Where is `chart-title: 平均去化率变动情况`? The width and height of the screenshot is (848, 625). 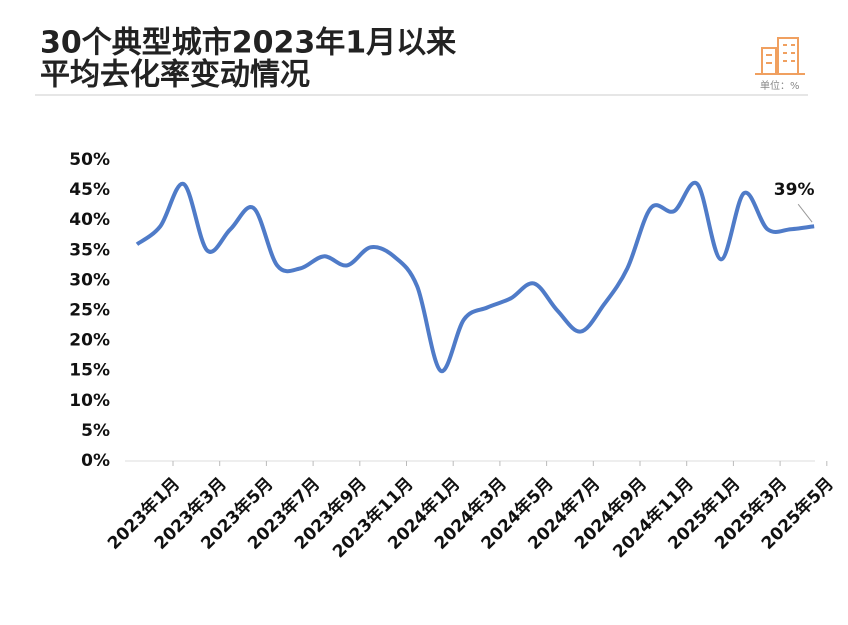 chart-title: 平均去化率变动情况 is located at coordinates (175, 75).